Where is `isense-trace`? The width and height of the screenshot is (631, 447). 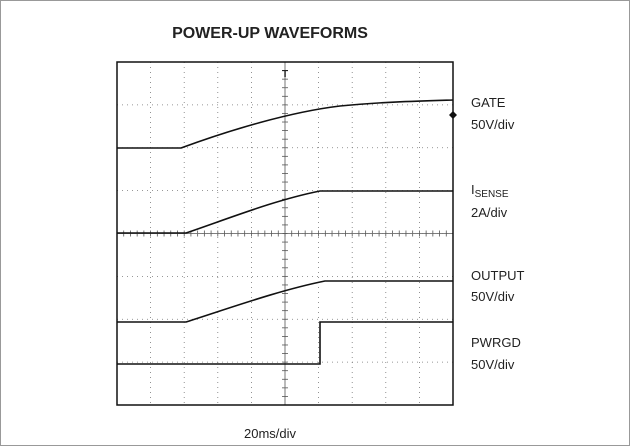
isense-trace is located at coordinates (285, 212).